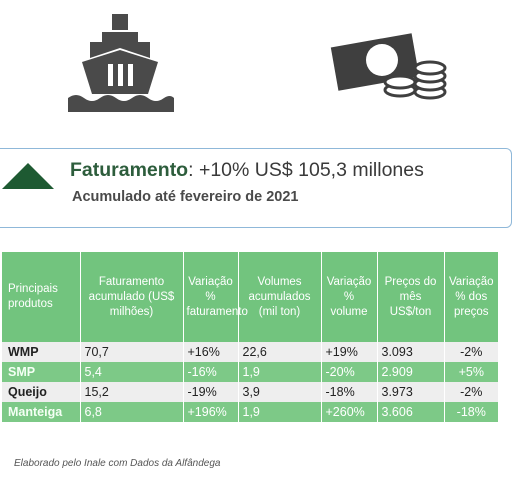 This screenshot has height=479, width=520. I want to click on table-cell: 2.909, so click(411, 372).